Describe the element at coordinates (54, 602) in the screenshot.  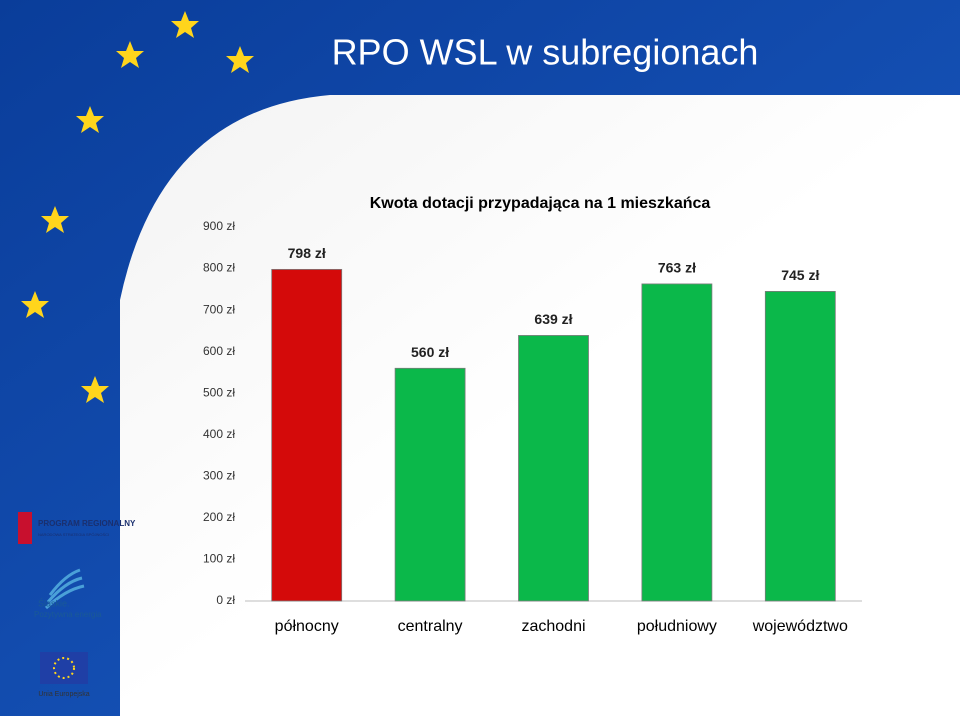
I see `logo-text: Śląskie.` at that location.